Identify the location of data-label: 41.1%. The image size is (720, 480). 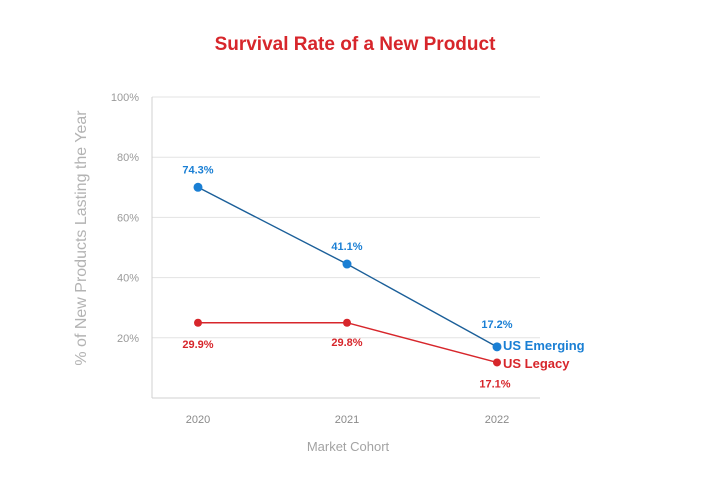
(346, 247).